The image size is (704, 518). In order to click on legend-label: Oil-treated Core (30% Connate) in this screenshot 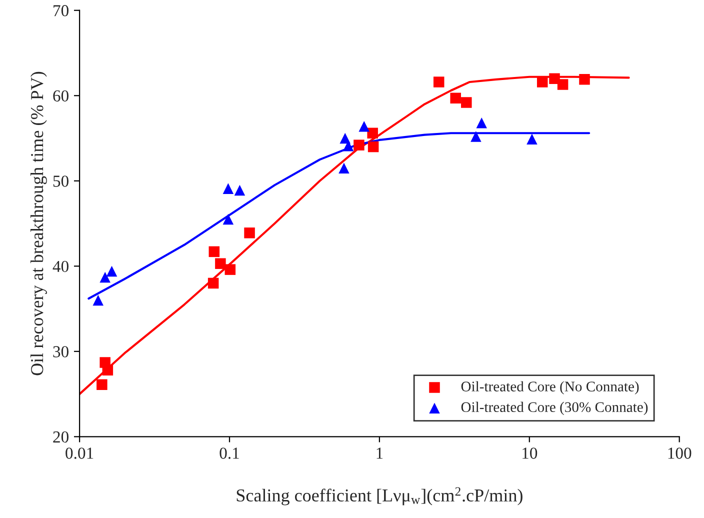, I will do `click(554, 409)`.